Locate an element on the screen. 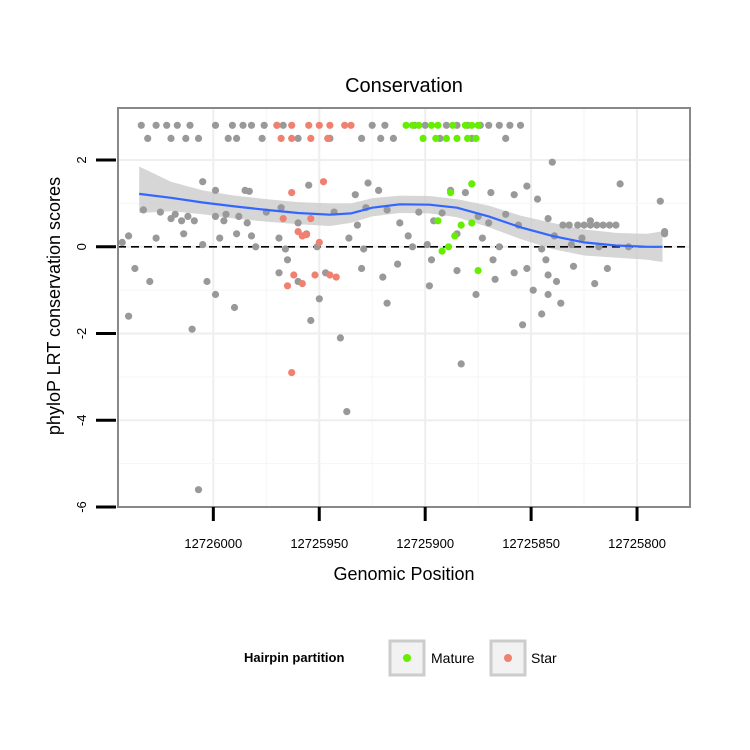 The width and height of the screenshot is (750, 750). loess-smooth-line is located at coordinates (401, 220).